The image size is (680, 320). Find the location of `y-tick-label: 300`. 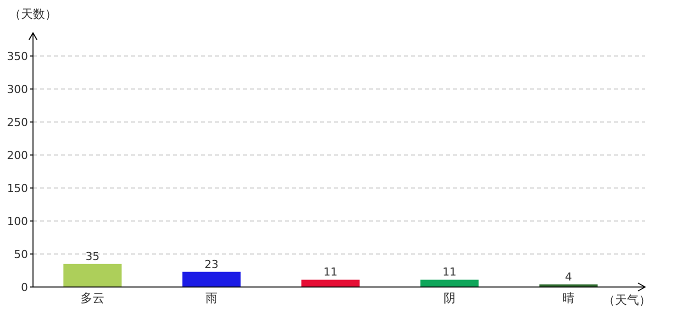

y-tick-label: 300 is located at coordinates (17, 89).